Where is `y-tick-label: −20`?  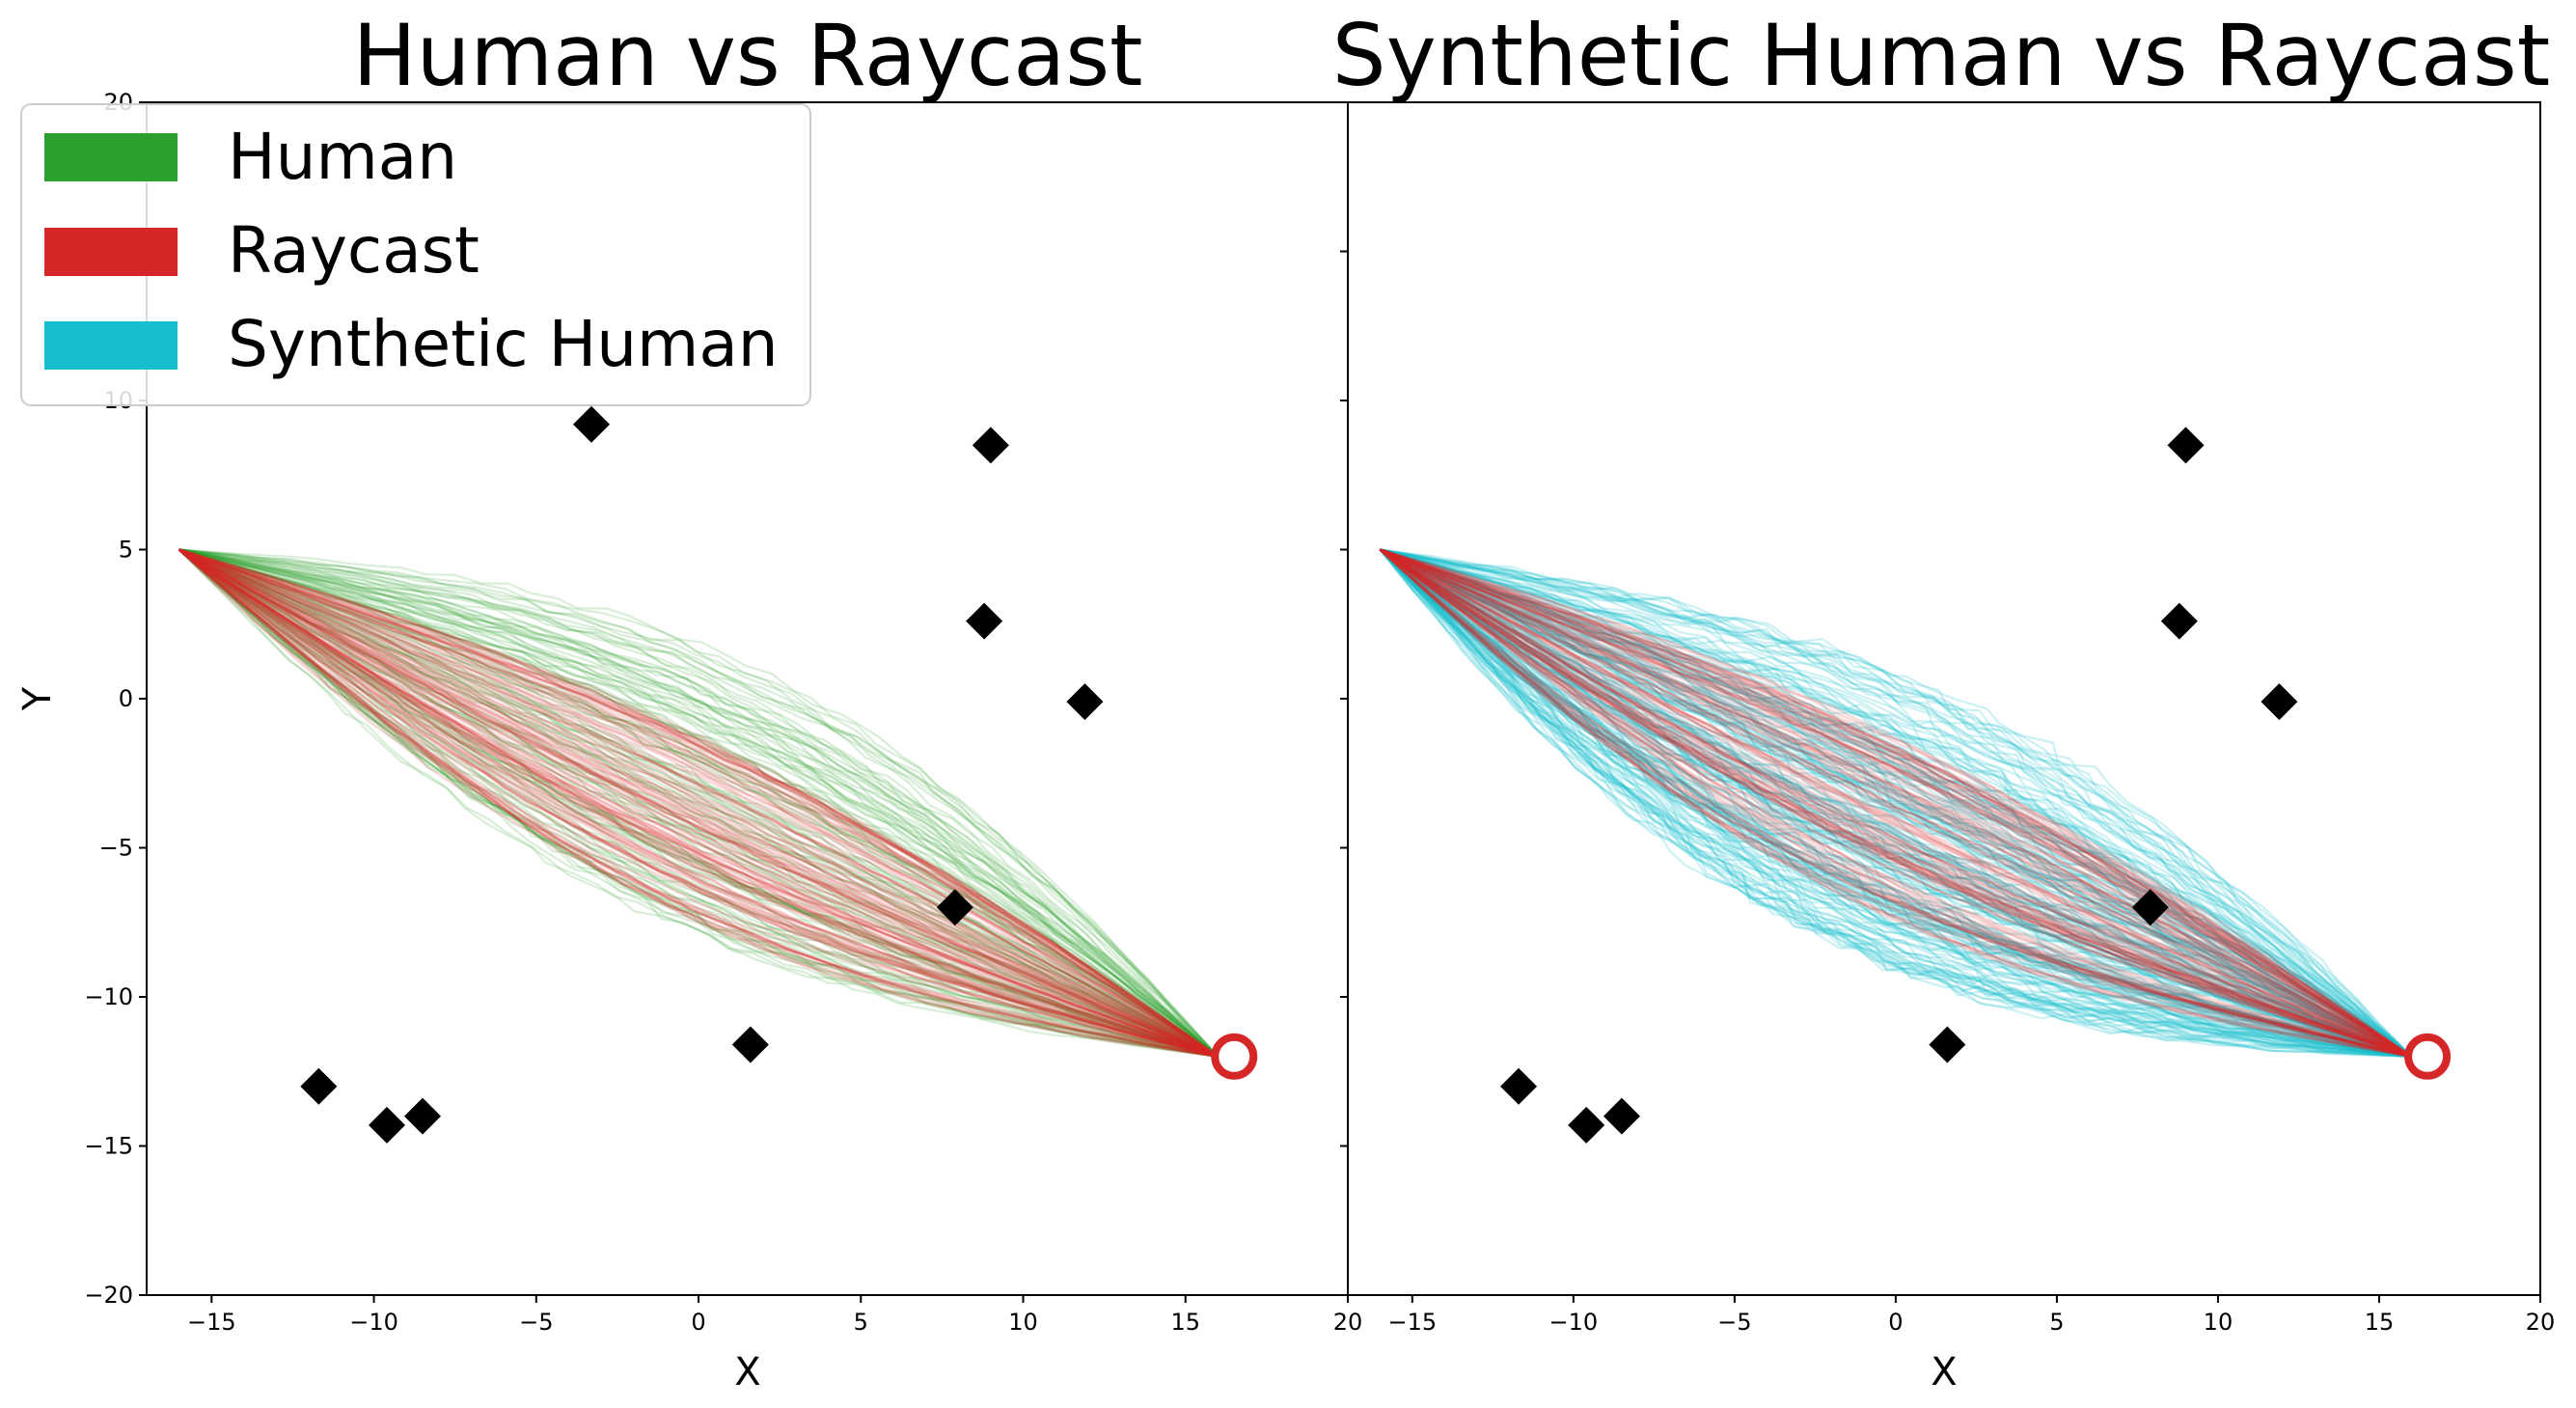 y-tick-label: −20 is located at coordinates (109, 1295).